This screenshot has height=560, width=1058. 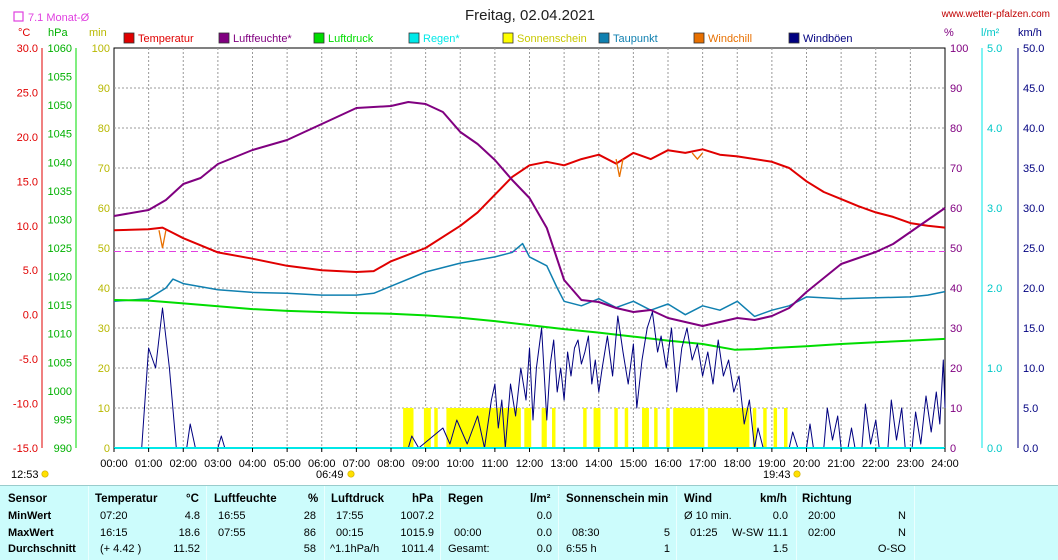 What do you see at coordinates (730, 39) in the screenshot?
I see `legend-entry: Windchill` at bounding box center [730, 39].